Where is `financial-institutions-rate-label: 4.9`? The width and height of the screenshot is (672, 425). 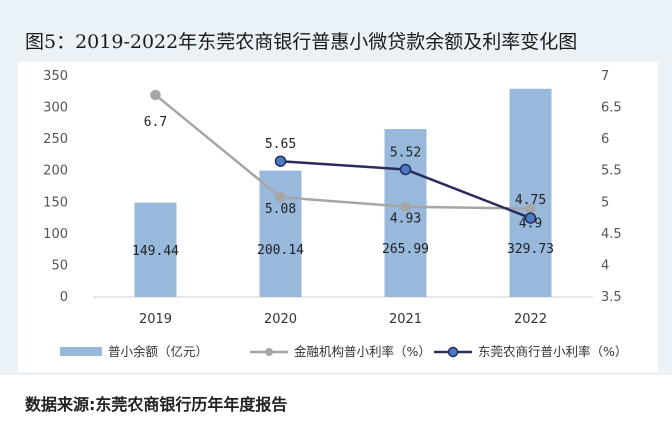 financial-institutions-rate-label: 4.9 is located at coordinates (530, 224).